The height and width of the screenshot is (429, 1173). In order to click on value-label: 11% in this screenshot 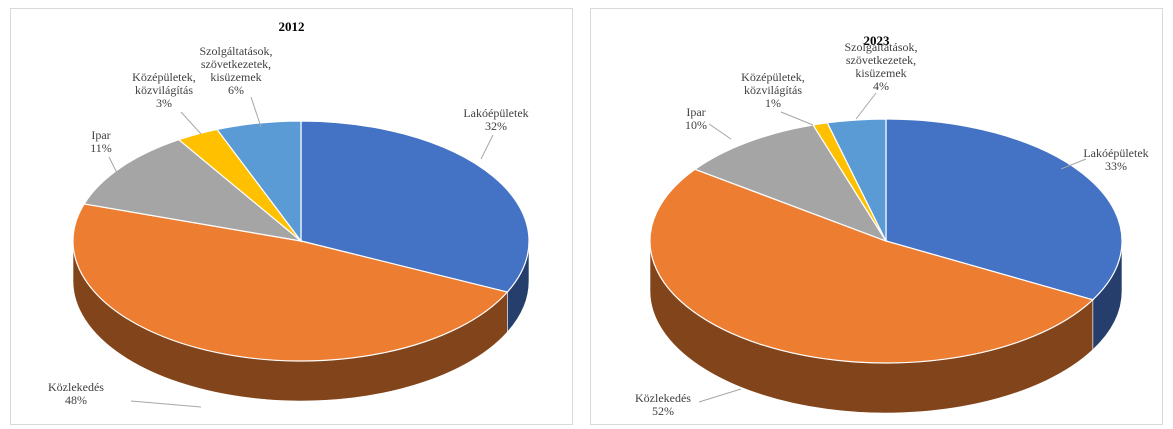, I will do `click(101, 148)`.